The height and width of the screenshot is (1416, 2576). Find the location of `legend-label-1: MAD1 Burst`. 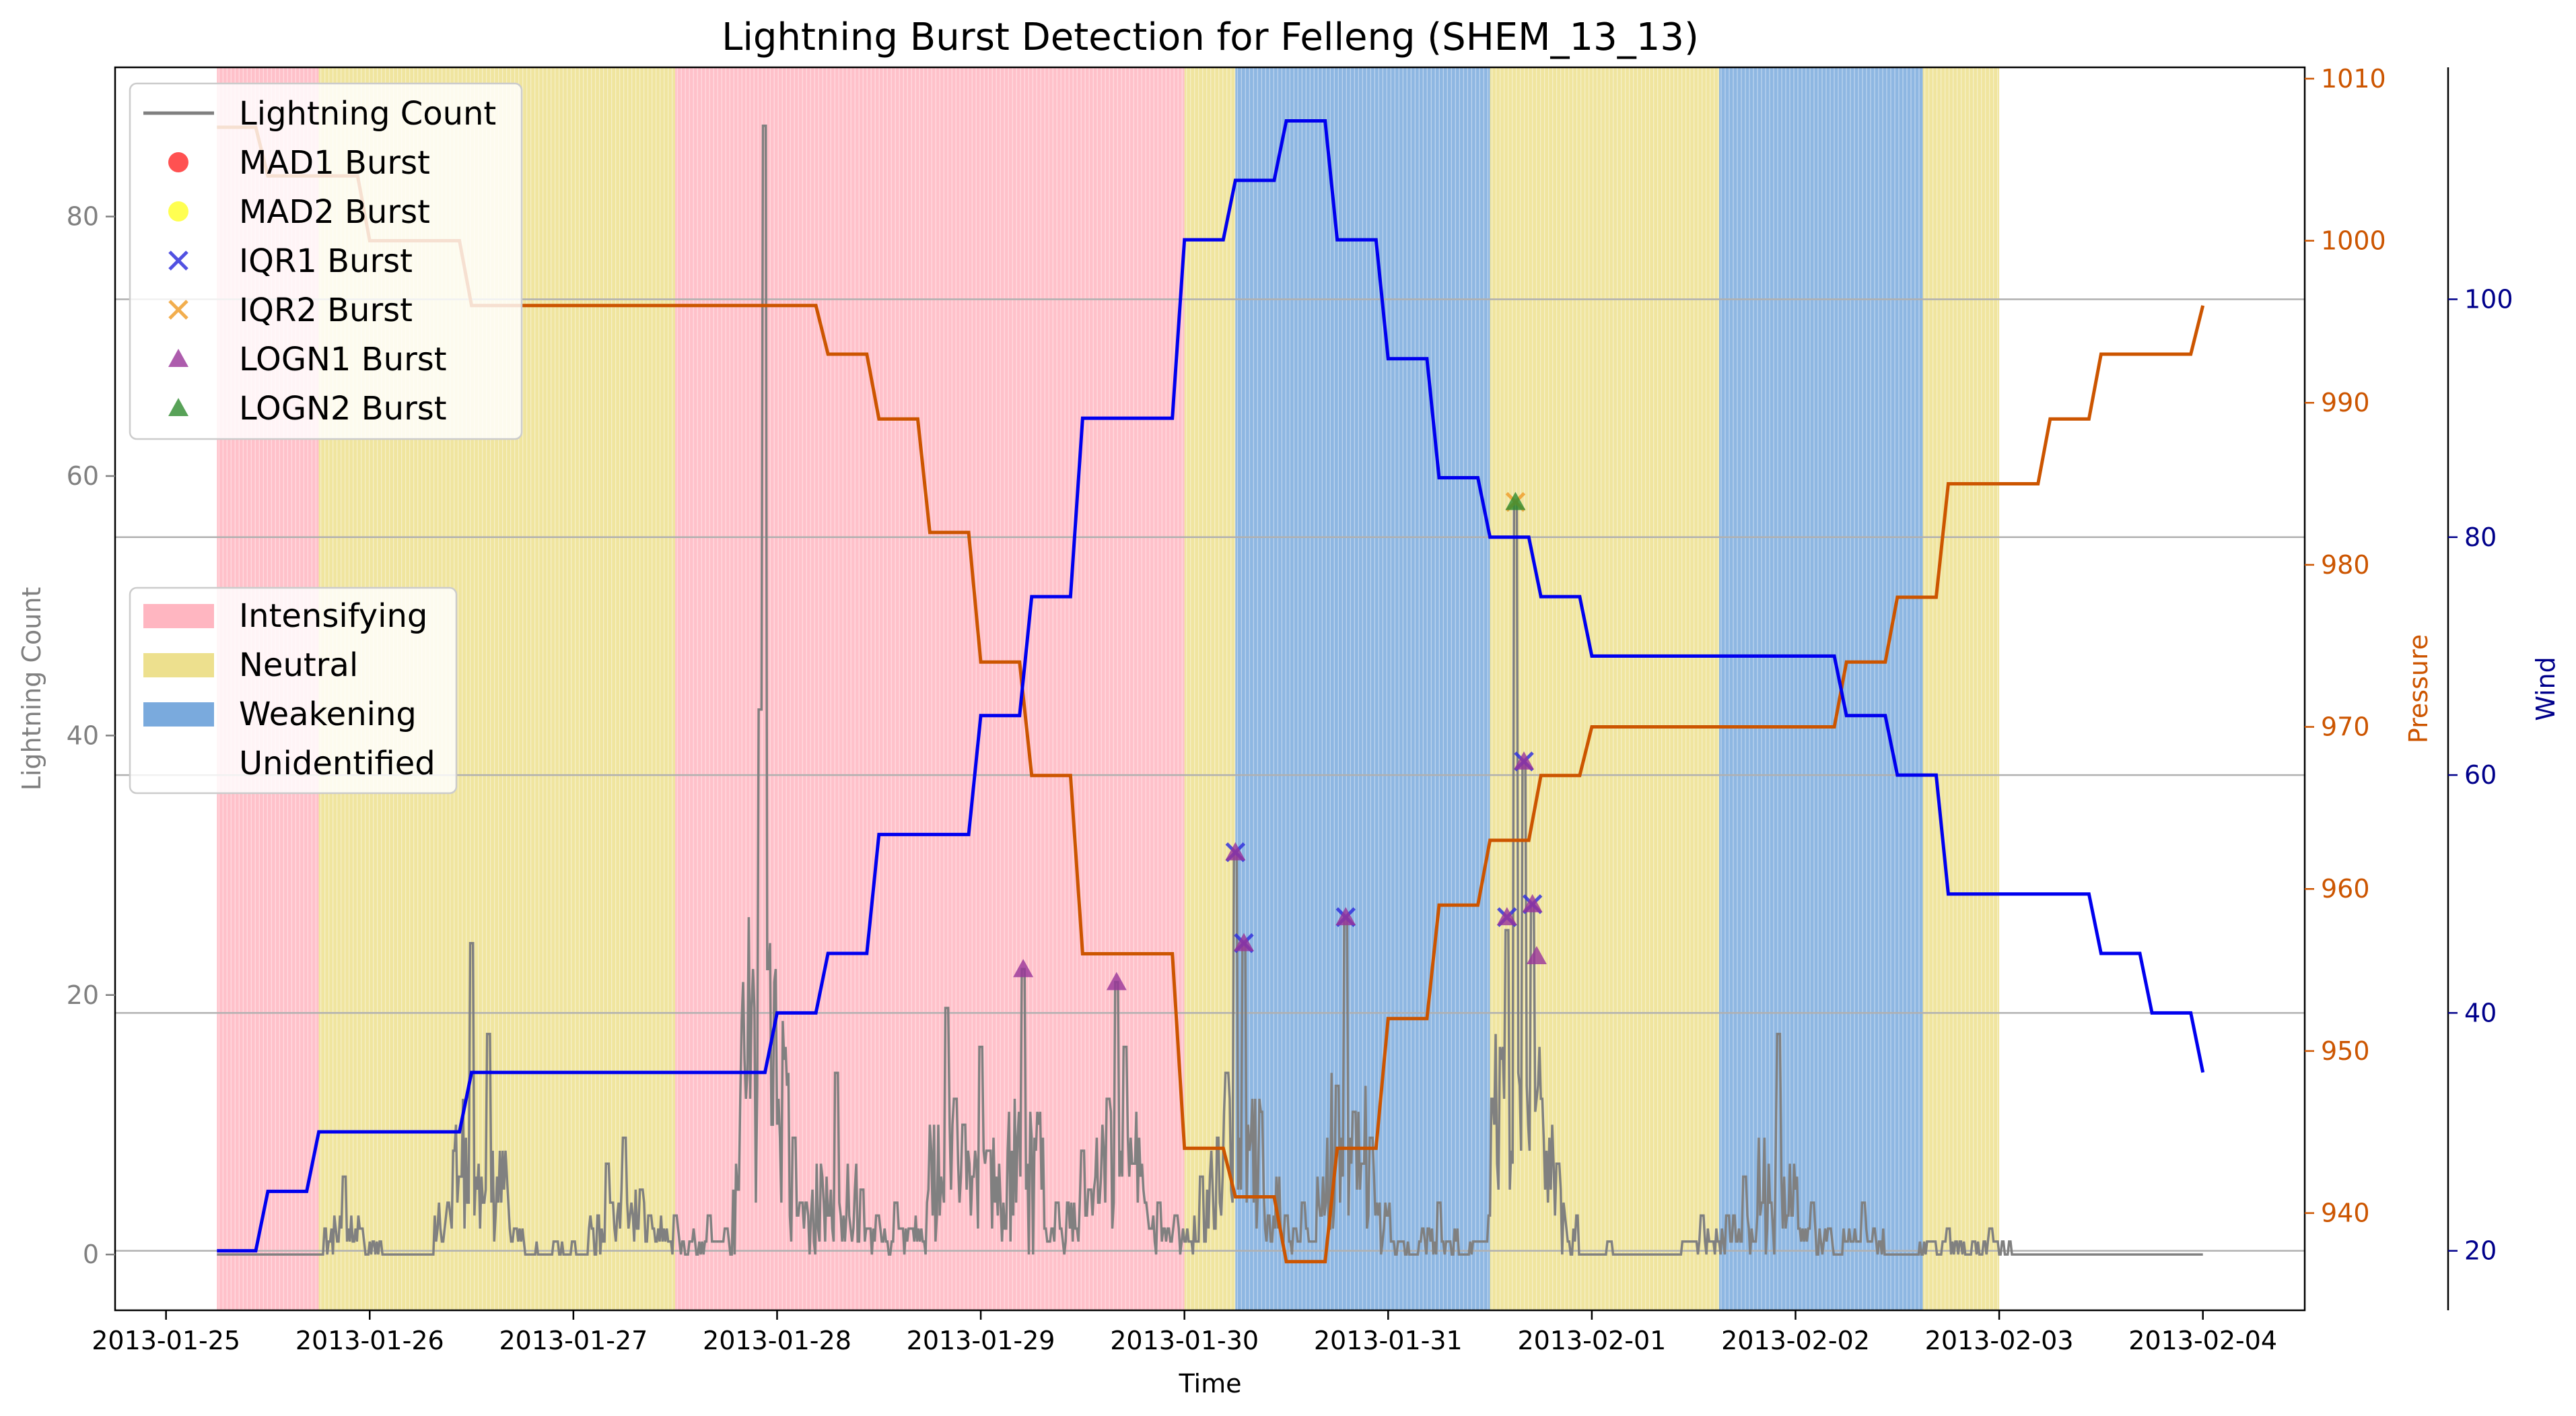

legend-label-1: MAD1 Burst is located at coordinates (334, 163).